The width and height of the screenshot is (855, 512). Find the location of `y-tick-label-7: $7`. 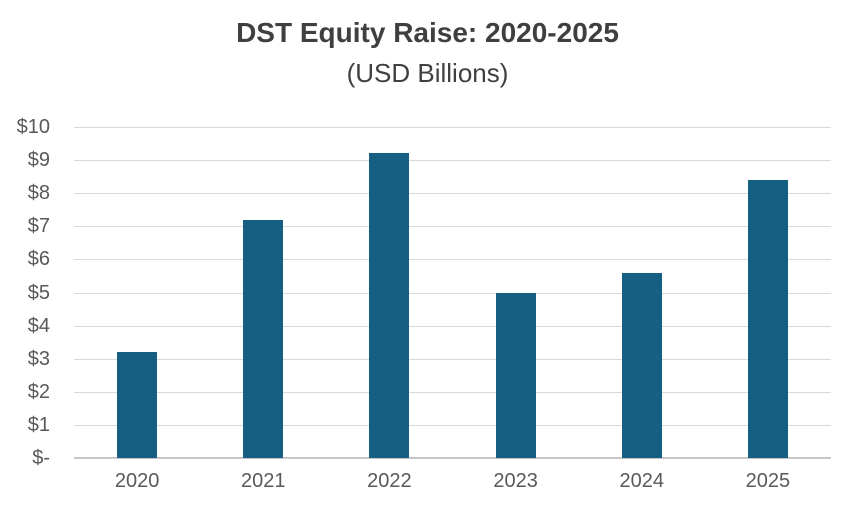

y-tick-label-7: $7 is located at coordinates (38, 226).